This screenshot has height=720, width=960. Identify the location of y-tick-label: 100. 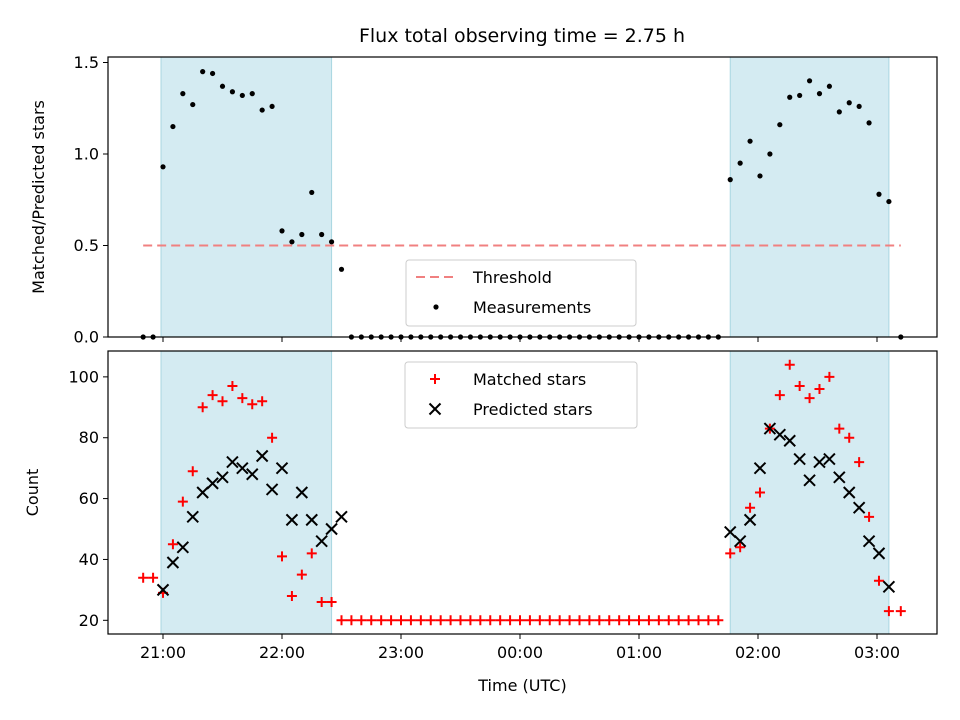
(83, 376).